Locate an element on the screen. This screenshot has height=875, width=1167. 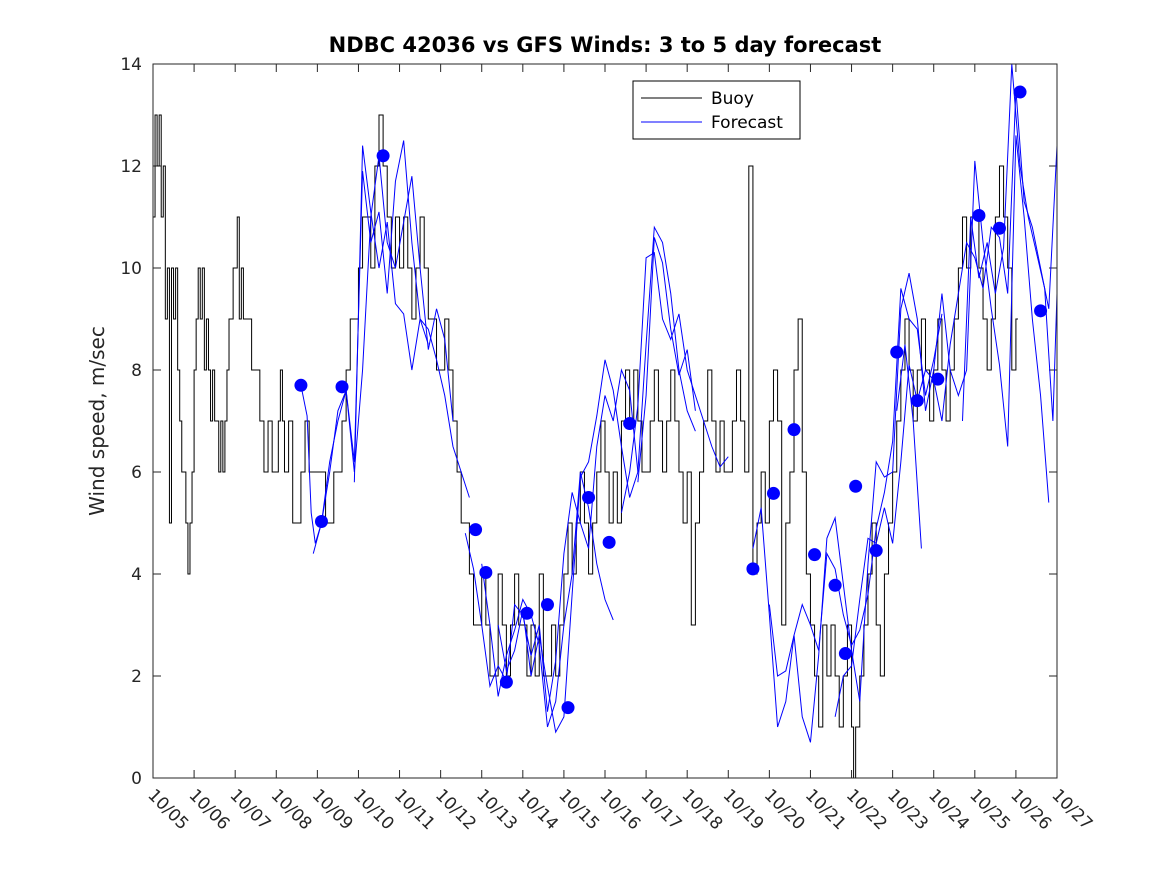
y-tick-label: 14 is located at coordinates (131, 65).